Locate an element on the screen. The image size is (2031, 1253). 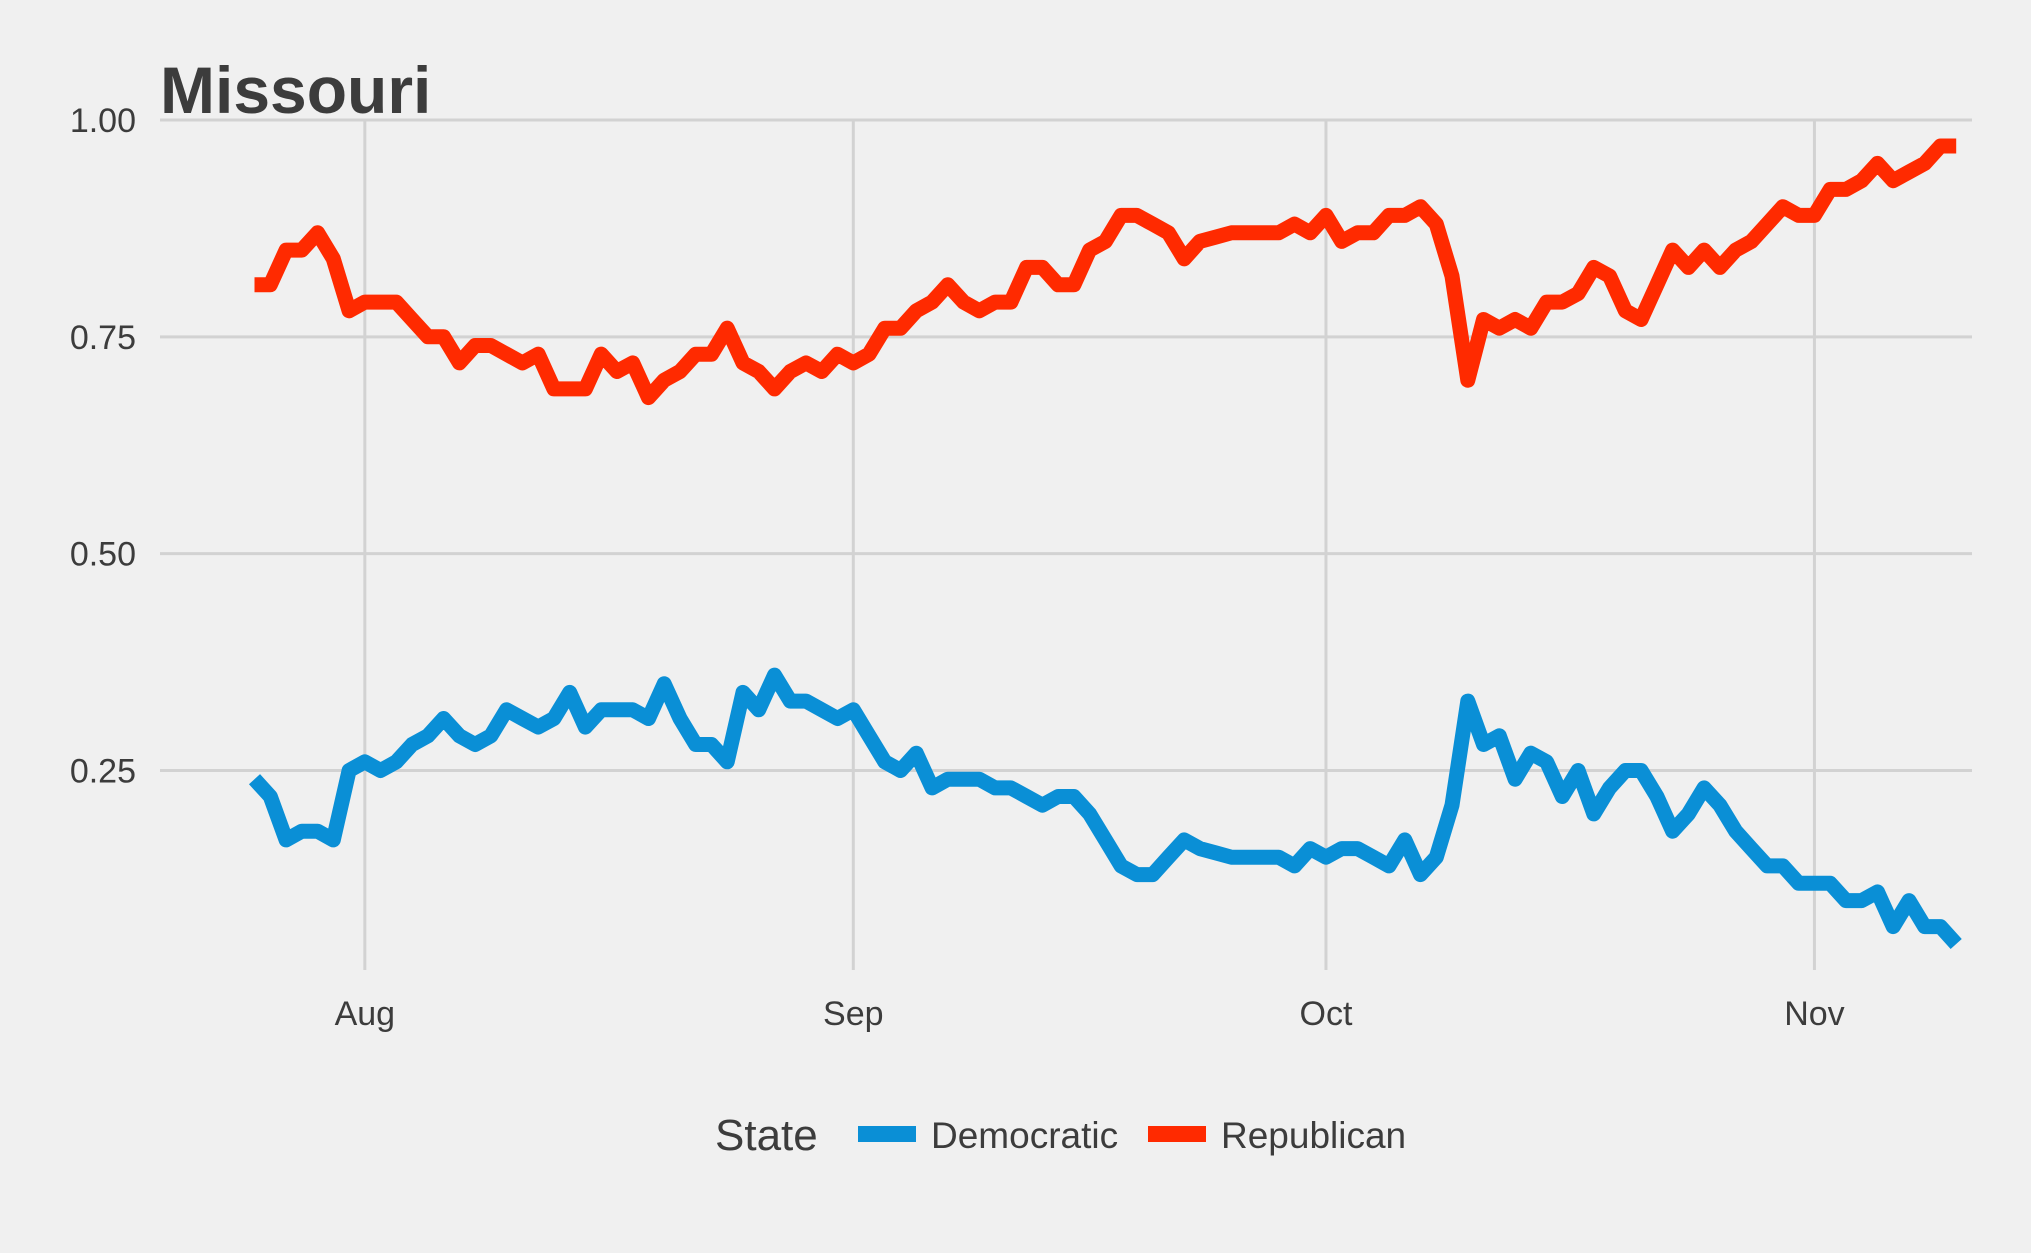
x-tick-label: Nov is located at coordinates (1814, 1014).